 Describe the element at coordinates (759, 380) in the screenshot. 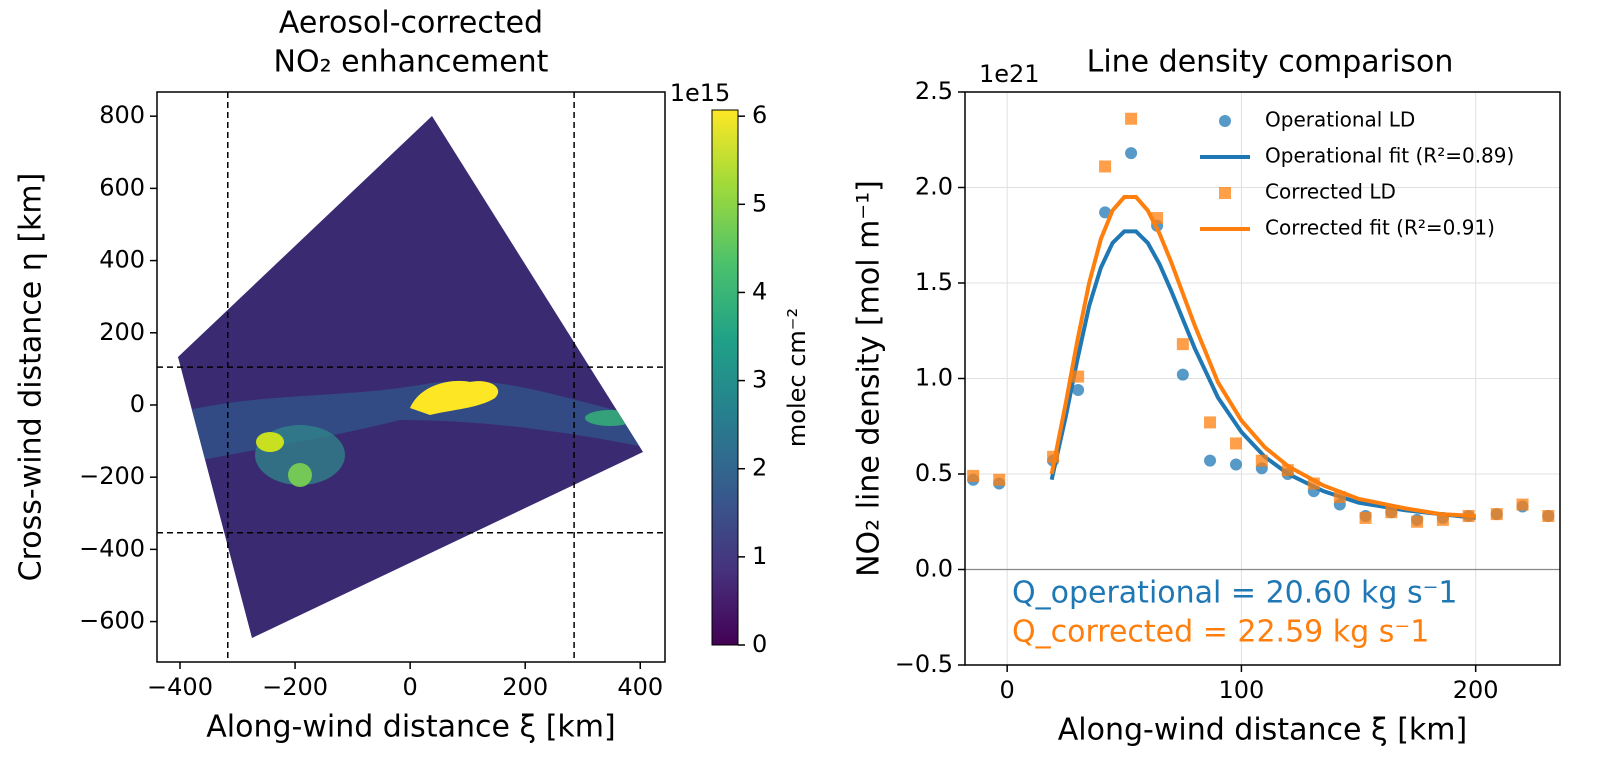

I see `colorbar-tick-label: 3` at that location.